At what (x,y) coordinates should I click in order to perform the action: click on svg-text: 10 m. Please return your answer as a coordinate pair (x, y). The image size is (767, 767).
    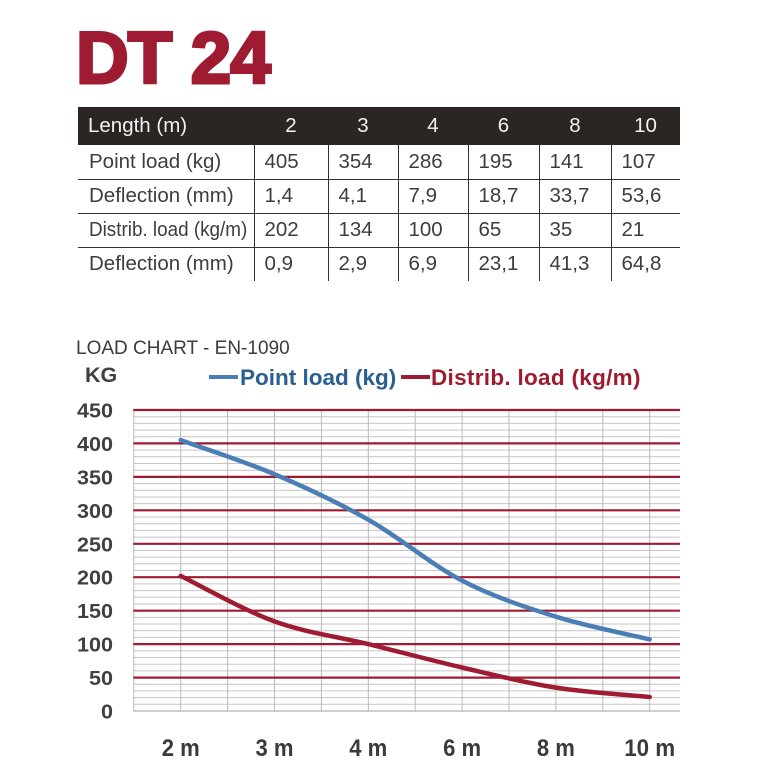
    Looking at the image, I should click on (649, 748).